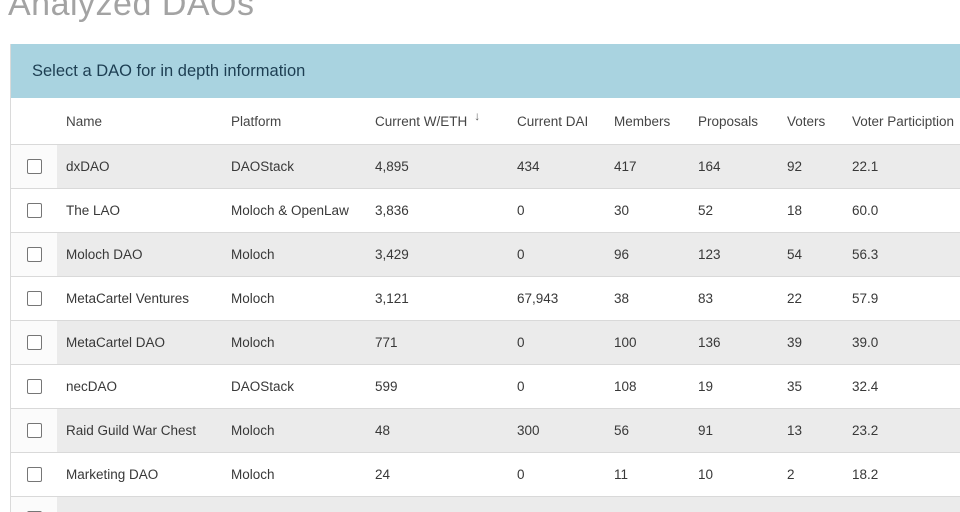 The height and width of the screenshot is (512, 960). I want to click on column-header-voter-participation: Voter Particiption, so click(903, 121).